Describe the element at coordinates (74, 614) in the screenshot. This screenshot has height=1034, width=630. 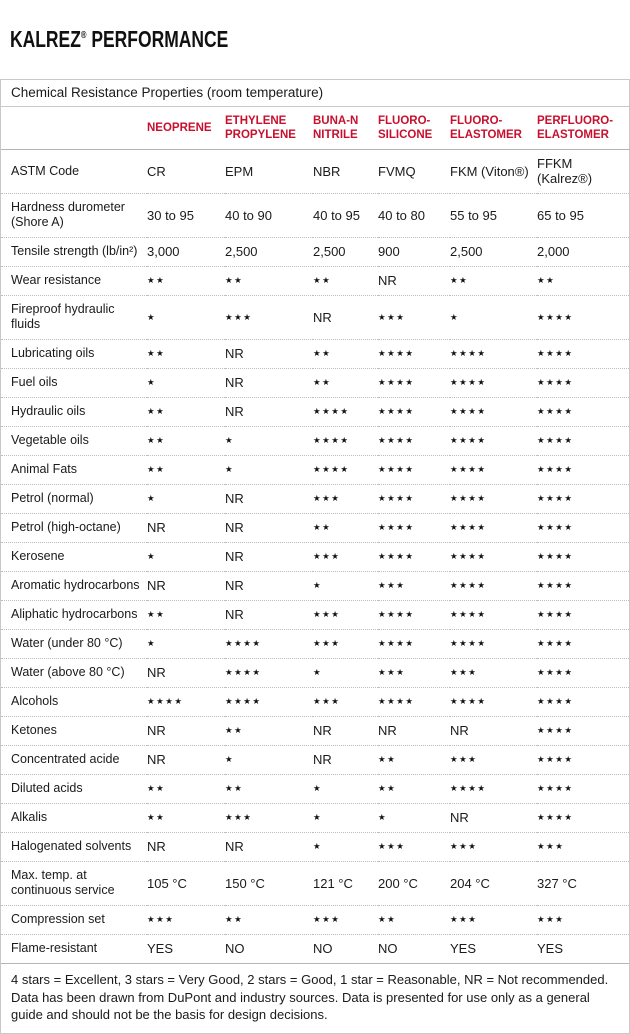
I see `row-label: Aliphatic hydrocarbons` at that location.